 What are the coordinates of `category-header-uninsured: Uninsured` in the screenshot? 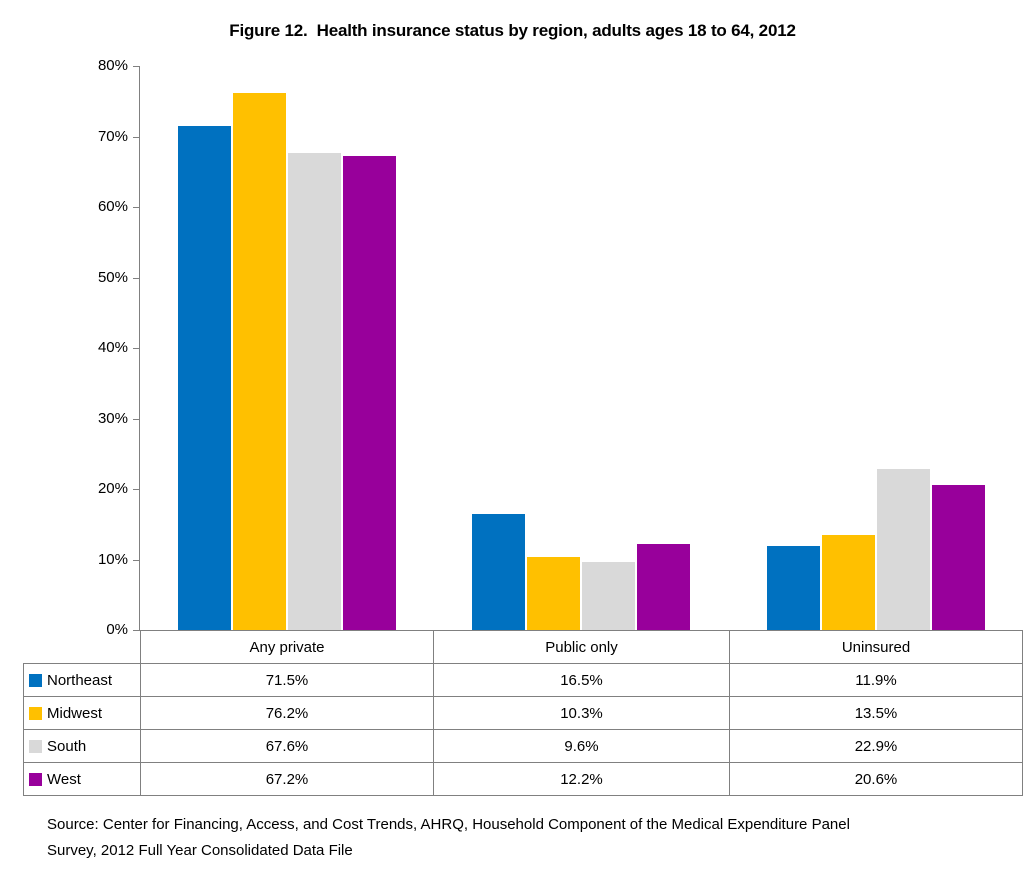 It's located at (876, 647).